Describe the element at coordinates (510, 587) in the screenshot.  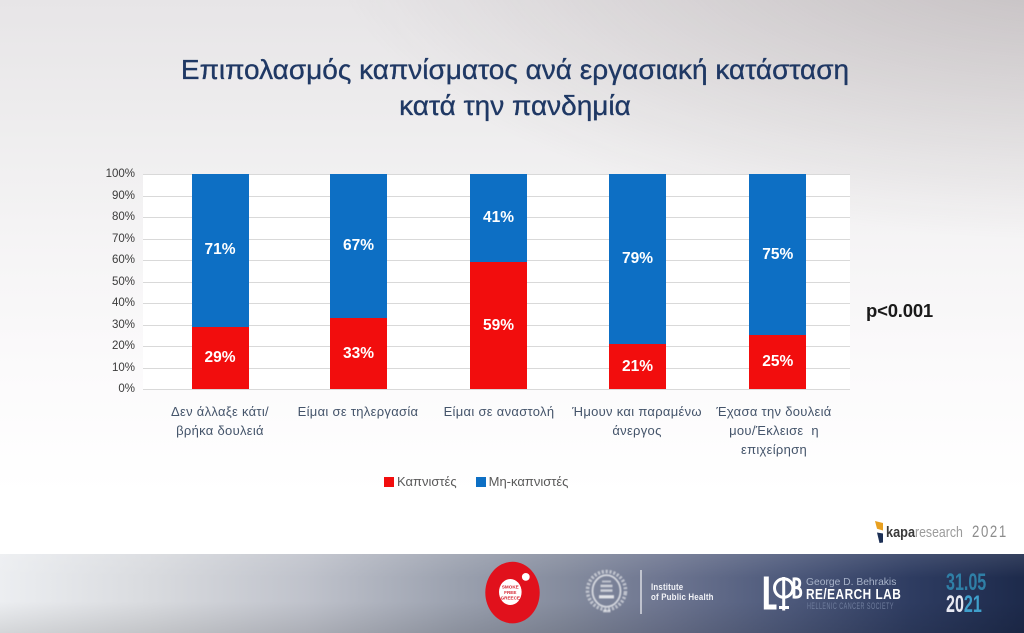
I see `svg-text: SMOKE` at that location.